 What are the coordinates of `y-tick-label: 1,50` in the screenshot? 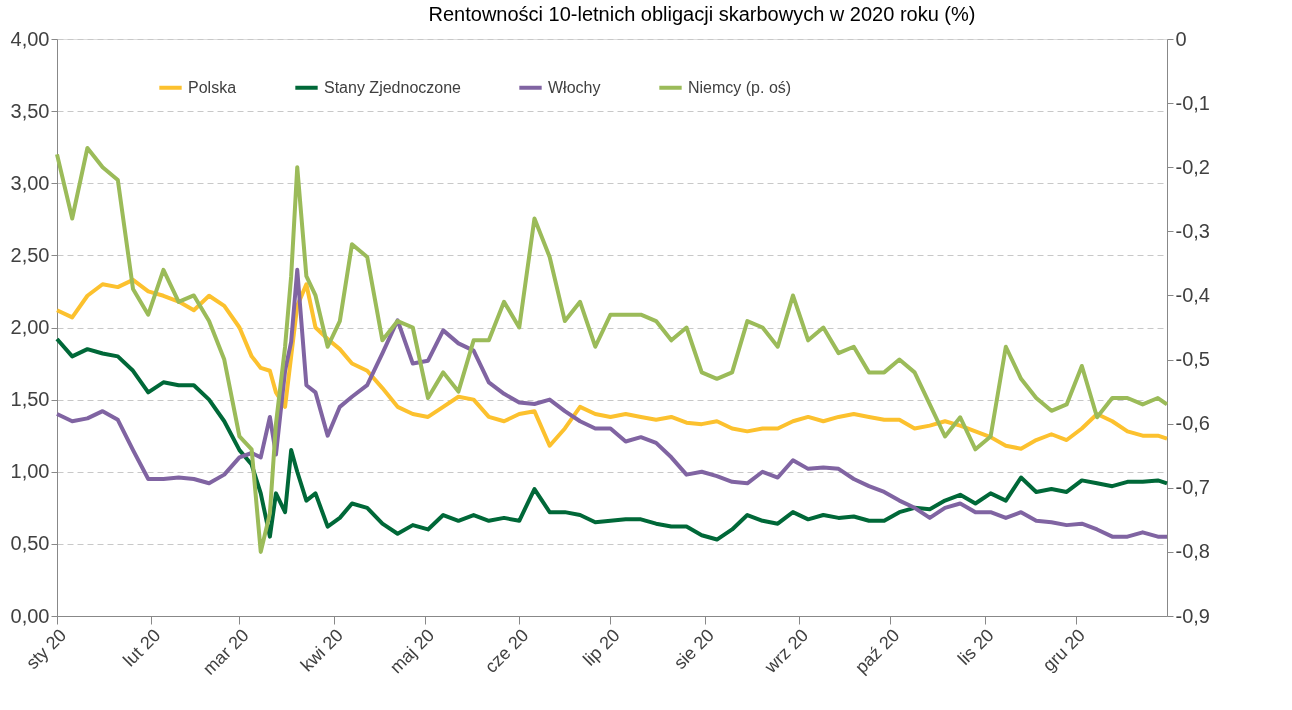 It's located at (30, 399).